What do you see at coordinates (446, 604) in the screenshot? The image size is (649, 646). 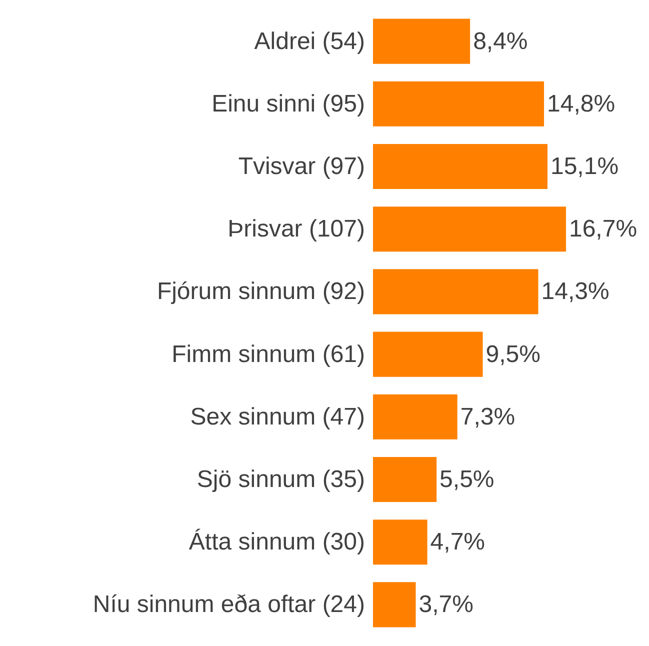 I see `data-label: 3,7%` at bounding box center [446, 604].